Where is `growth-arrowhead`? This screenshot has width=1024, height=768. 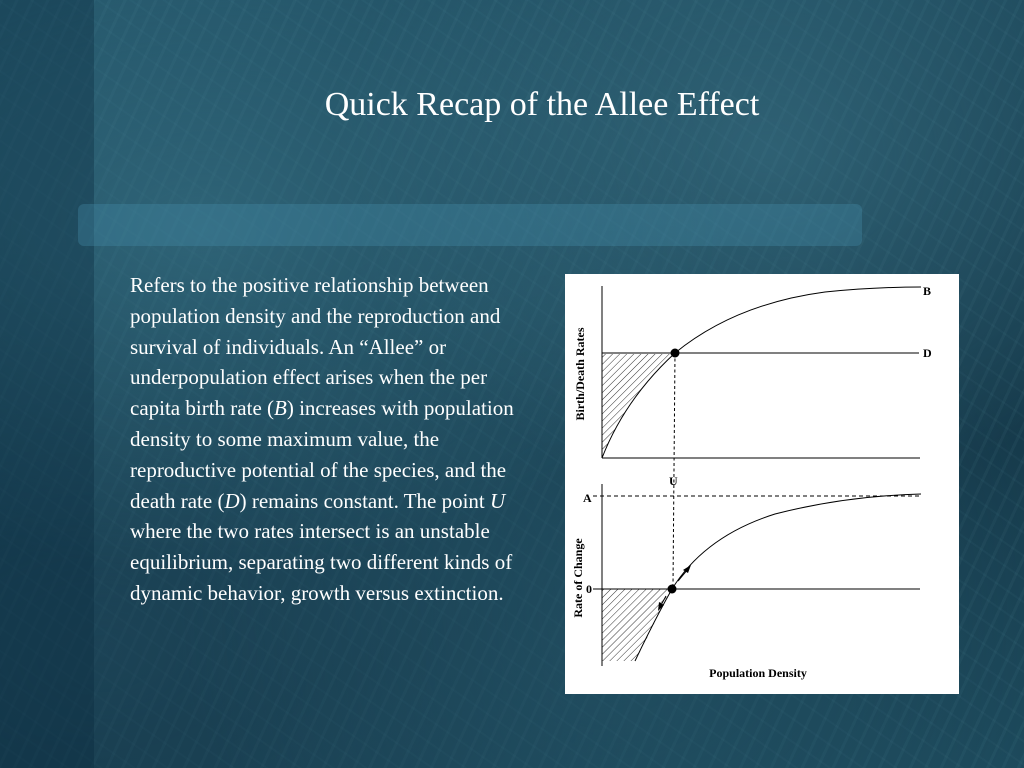
growth-arrowhead is located at coordinates (687, 569).